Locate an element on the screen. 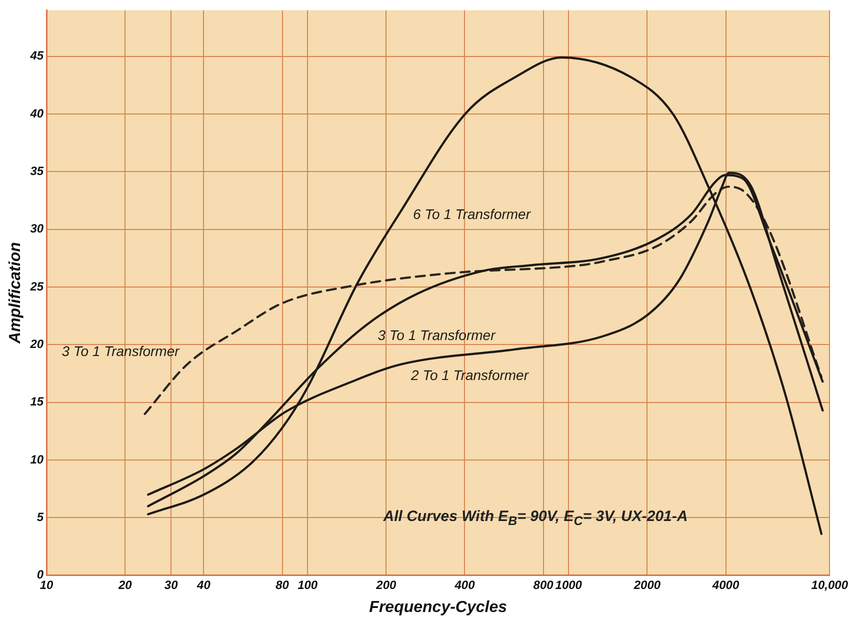  x-tick-label: 20 is located at coordinates (124, 585).